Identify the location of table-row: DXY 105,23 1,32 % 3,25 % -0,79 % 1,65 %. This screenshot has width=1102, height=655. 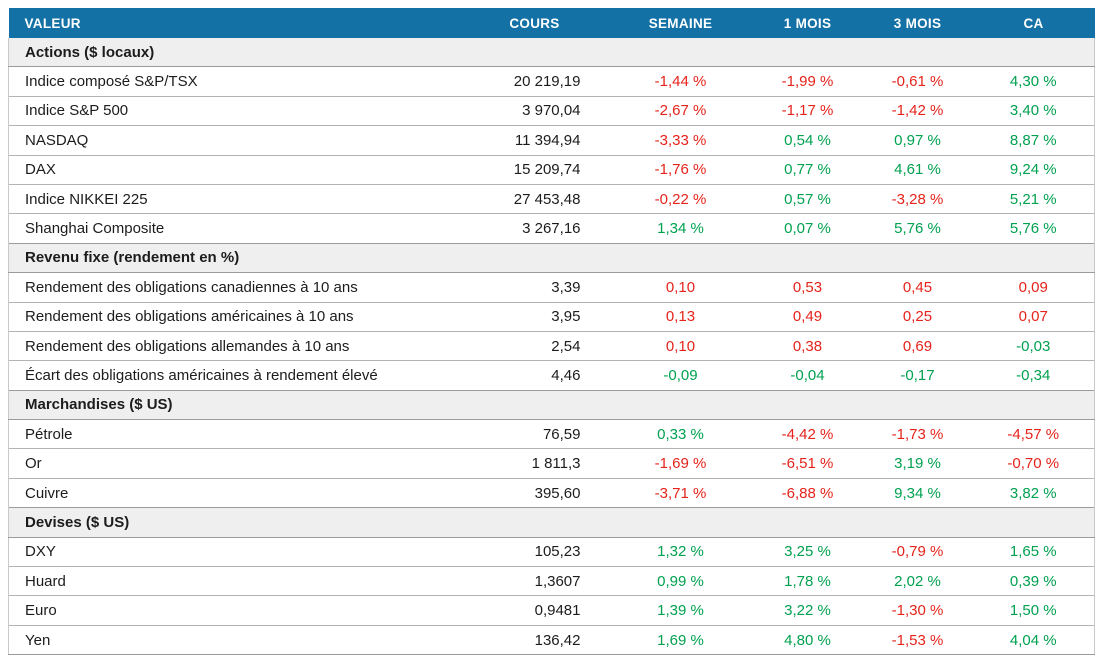
(551, 551).